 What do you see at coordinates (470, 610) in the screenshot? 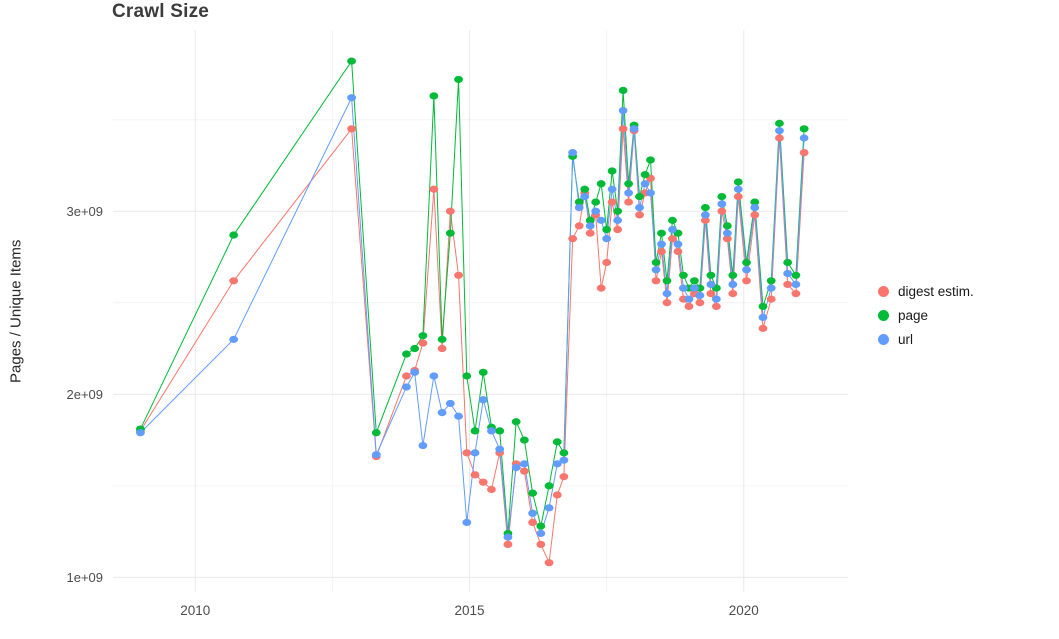
I see `x-tick-label: 2015` at bounding box center [470, 610].